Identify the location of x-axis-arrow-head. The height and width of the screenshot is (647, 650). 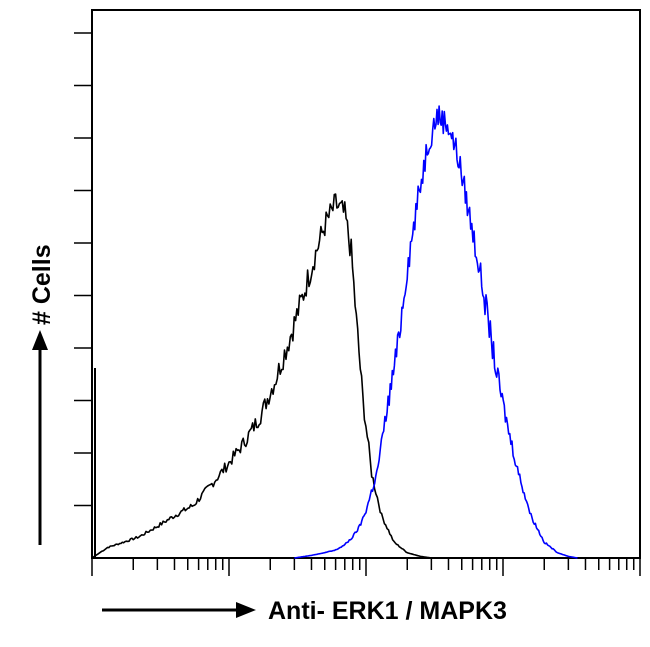
(246, 610).